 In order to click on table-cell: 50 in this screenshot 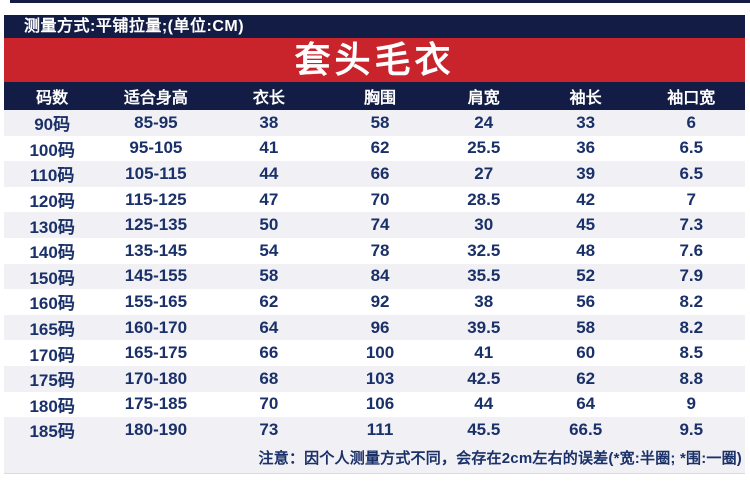, I will do `click(269, 225)`.